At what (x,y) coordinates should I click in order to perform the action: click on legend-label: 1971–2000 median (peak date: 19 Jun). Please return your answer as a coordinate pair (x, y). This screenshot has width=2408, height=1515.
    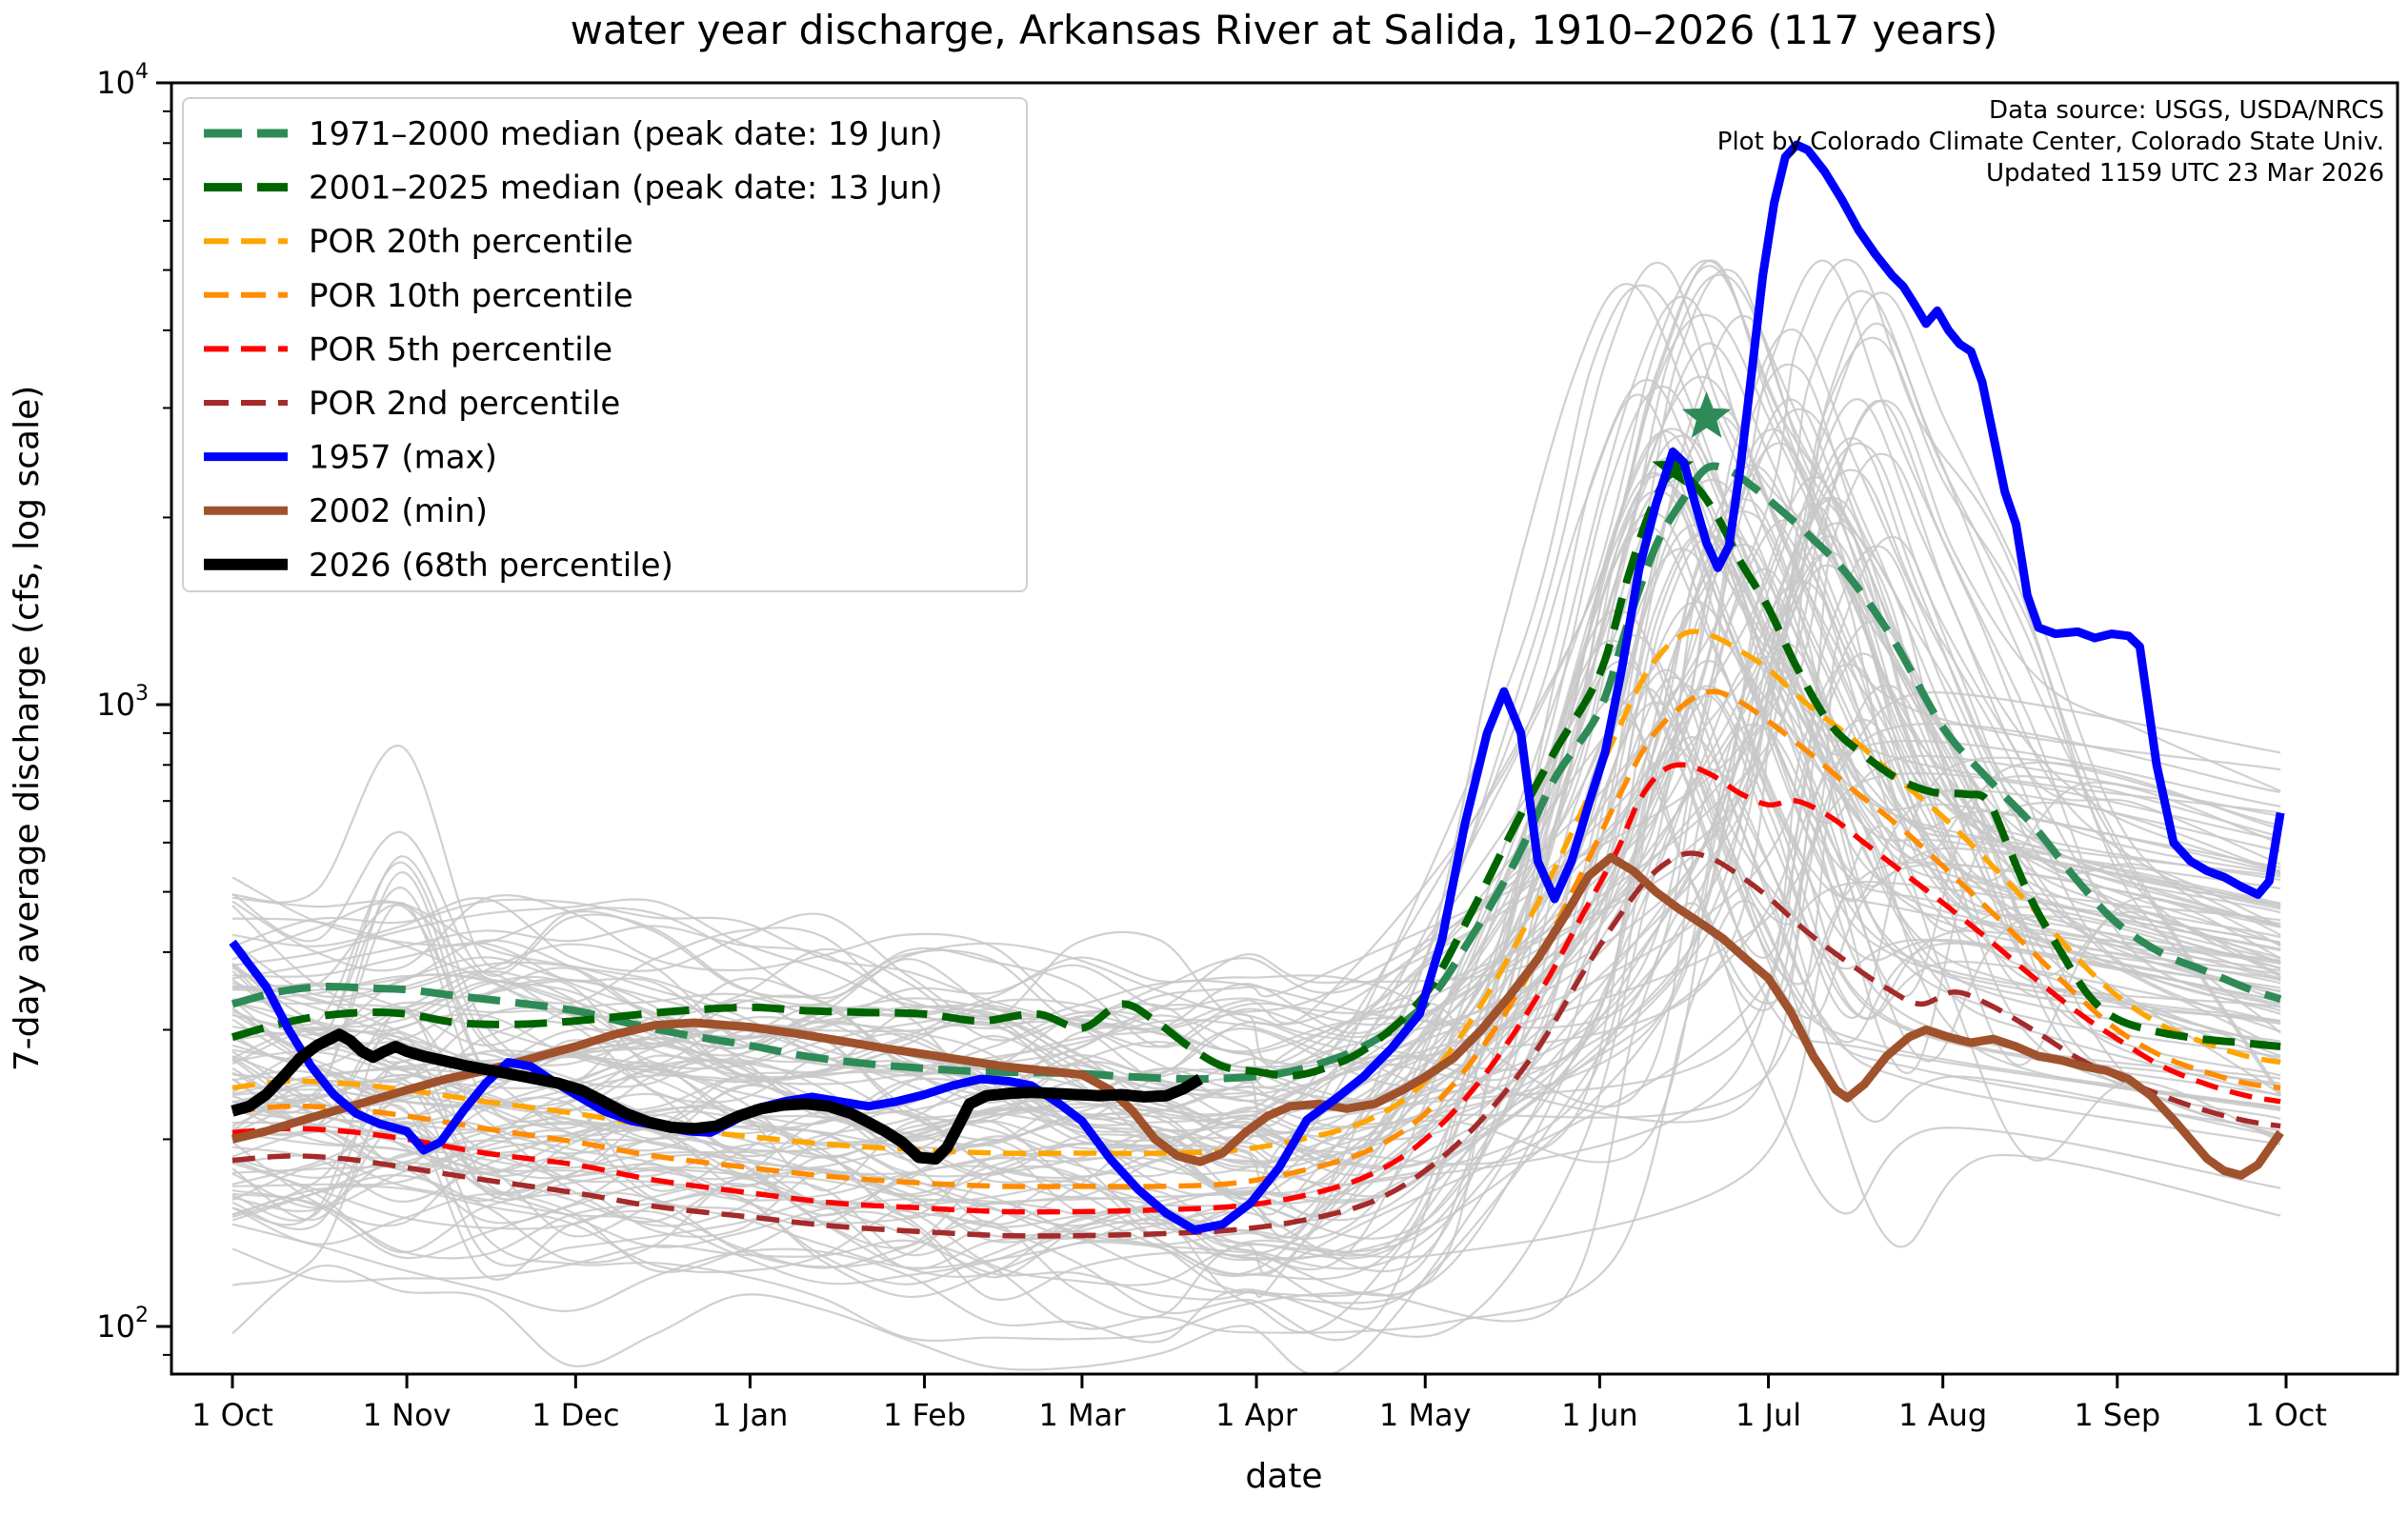
    Looking at the image, I should click on (626, 134).